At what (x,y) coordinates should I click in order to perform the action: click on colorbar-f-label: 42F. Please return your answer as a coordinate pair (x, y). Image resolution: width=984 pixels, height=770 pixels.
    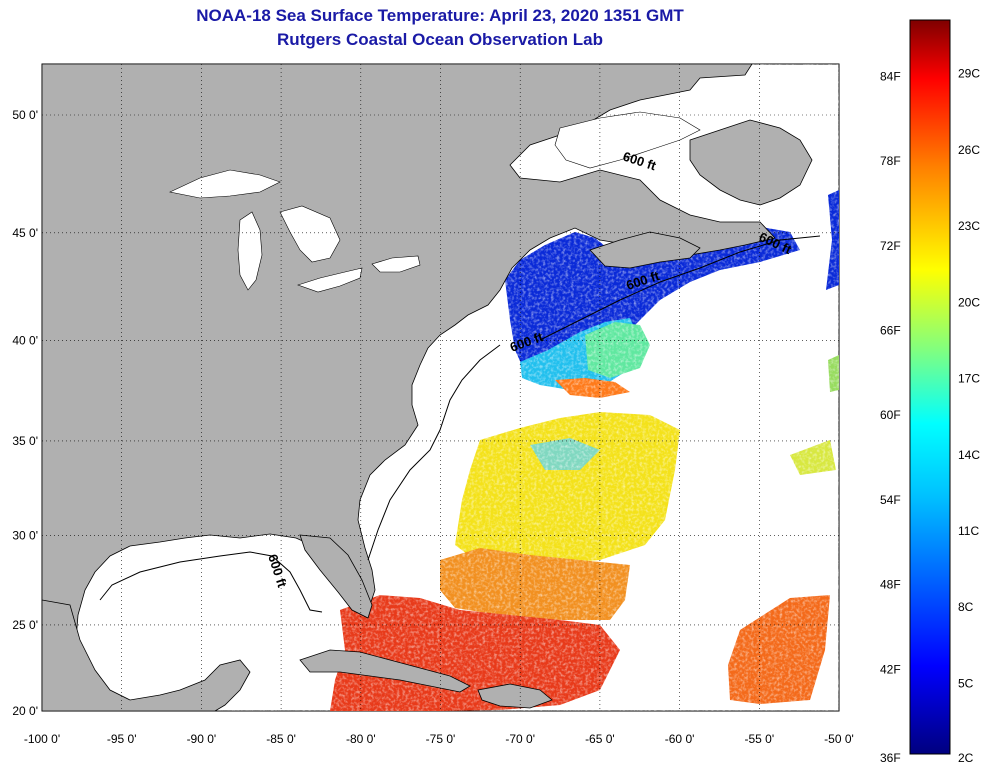
    Looking at the image, I should click on (890, 669).